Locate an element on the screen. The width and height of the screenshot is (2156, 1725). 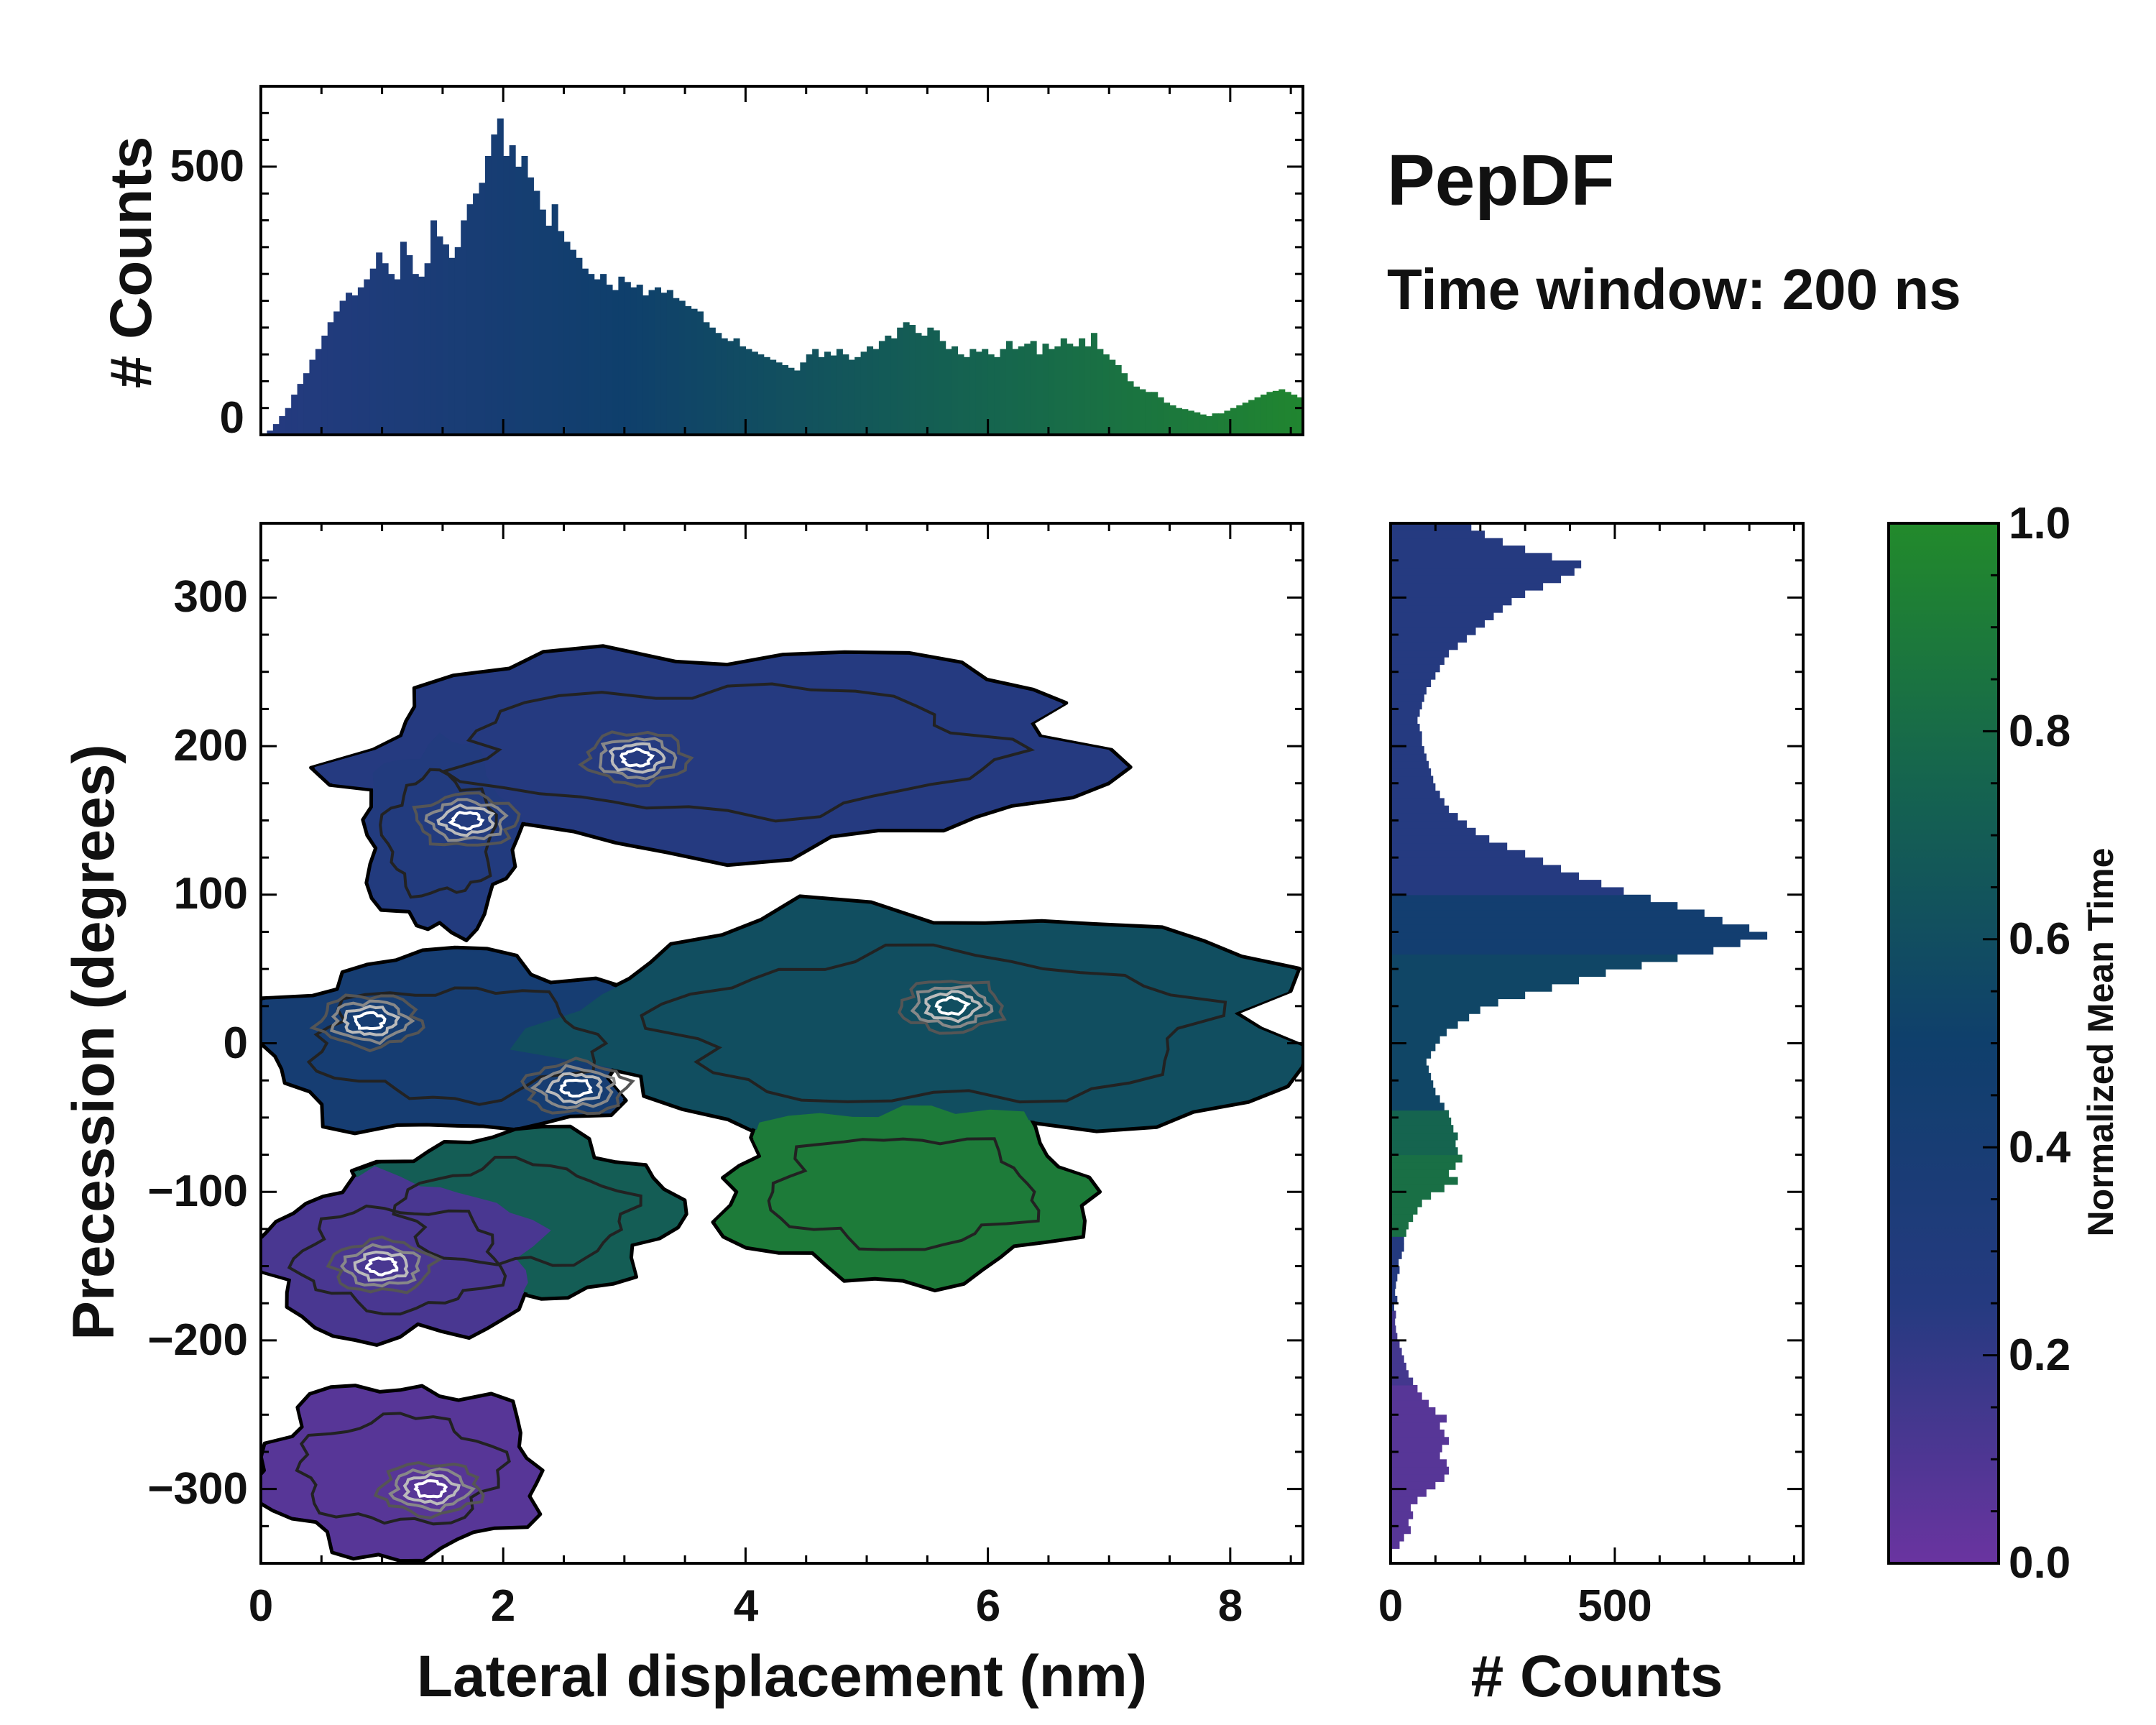
top-histogram-ticks is located at coordinates (781, 260).